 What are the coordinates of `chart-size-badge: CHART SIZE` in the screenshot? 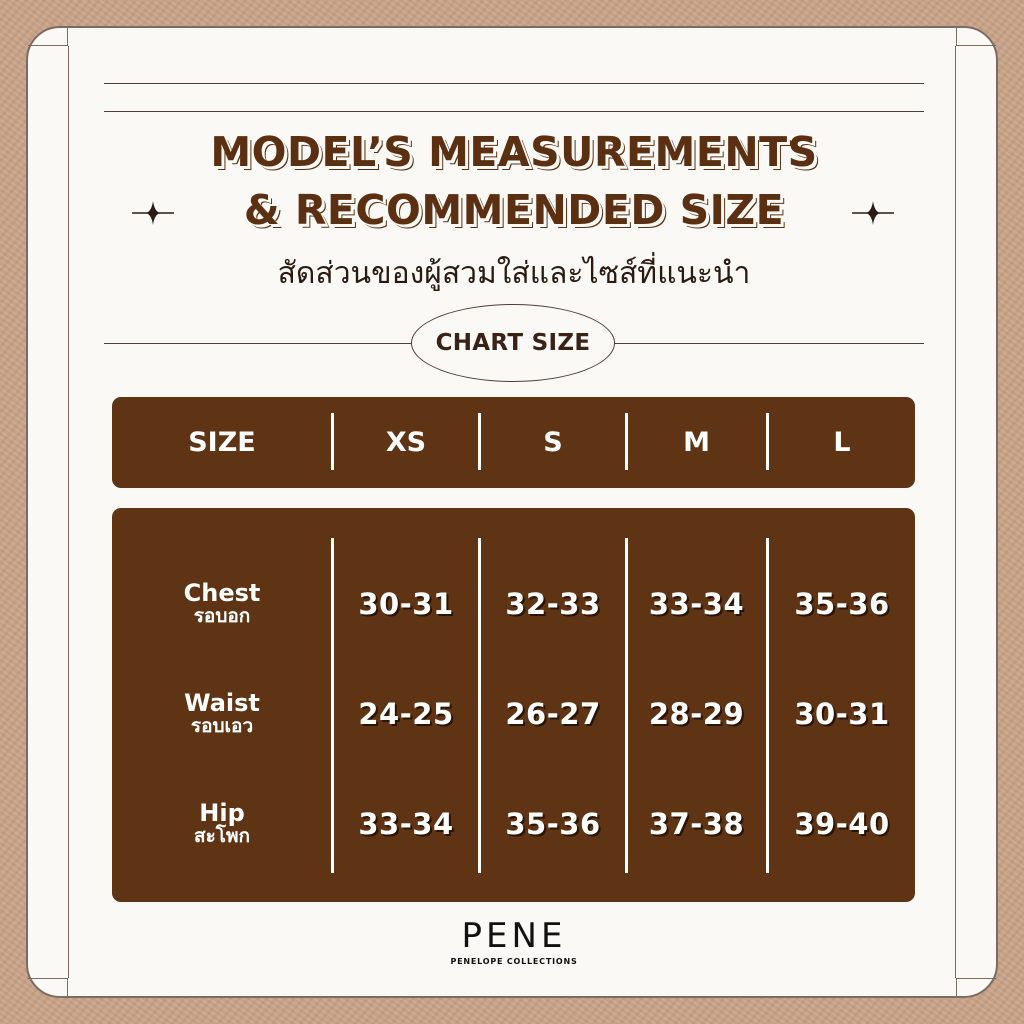 It's located at (513, 343).